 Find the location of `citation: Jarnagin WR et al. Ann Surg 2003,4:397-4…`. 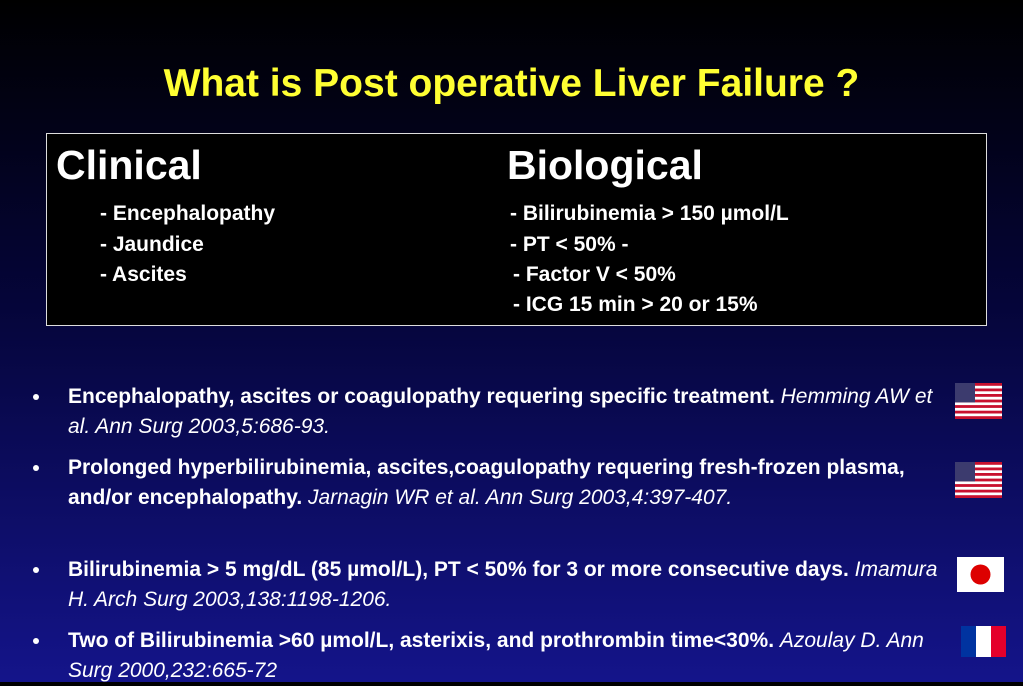

citation: Jarnagin WR et al. Ann Surg 2003,4:397-4… is located at coordinates (520, 497).